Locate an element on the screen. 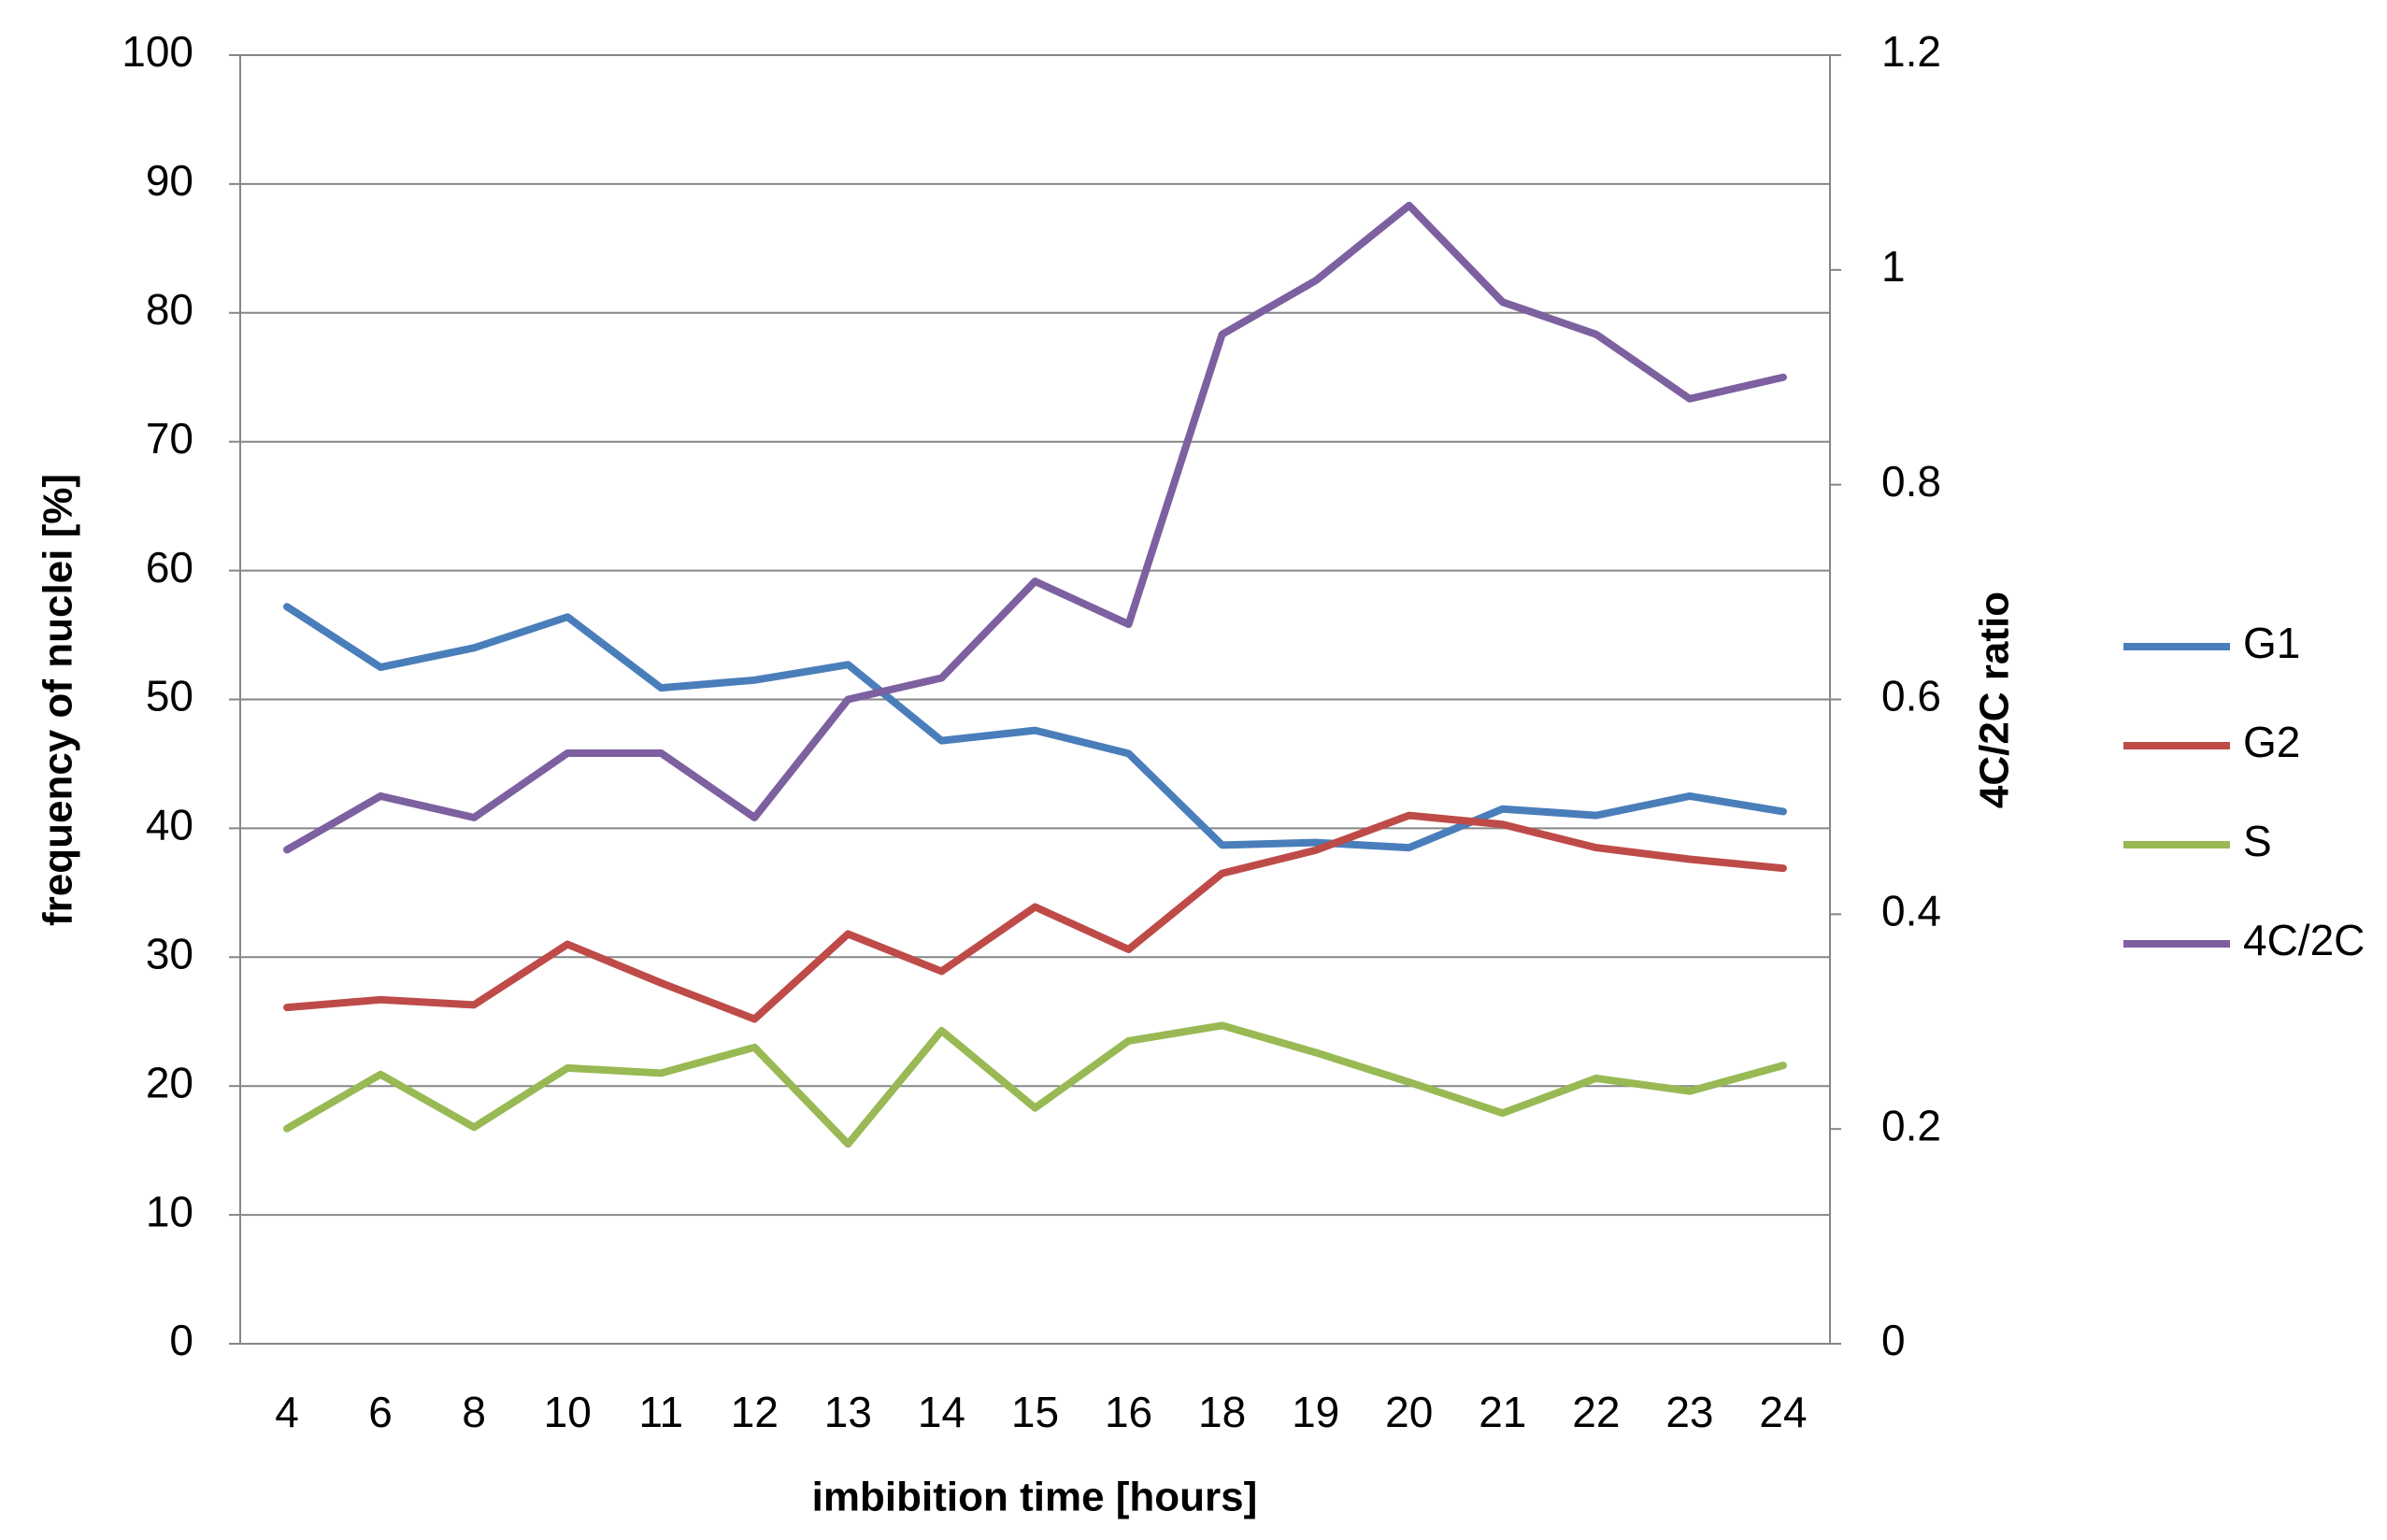 The height and width of the screenshot is (1540, 2387). y2-tick-label: 1.2 is located at coordinates (1911, 51).